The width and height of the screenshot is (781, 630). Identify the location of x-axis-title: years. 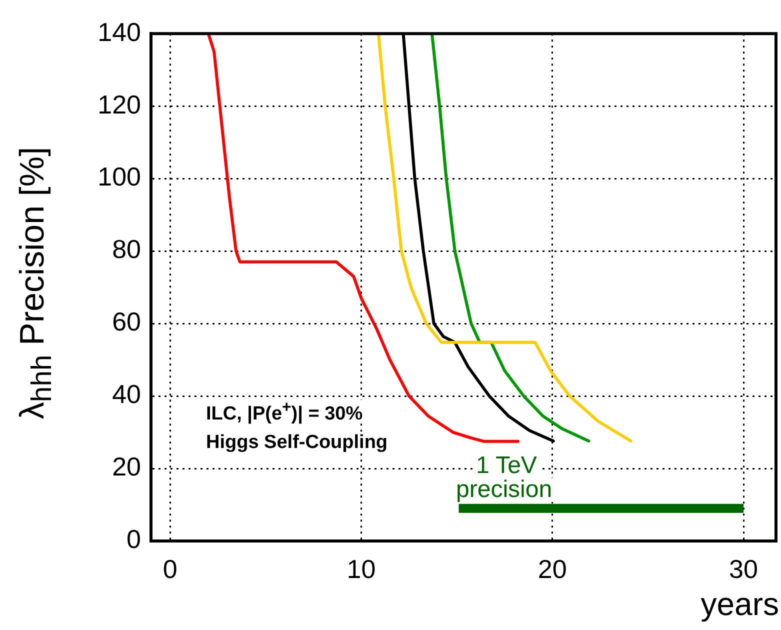
(739, 604).